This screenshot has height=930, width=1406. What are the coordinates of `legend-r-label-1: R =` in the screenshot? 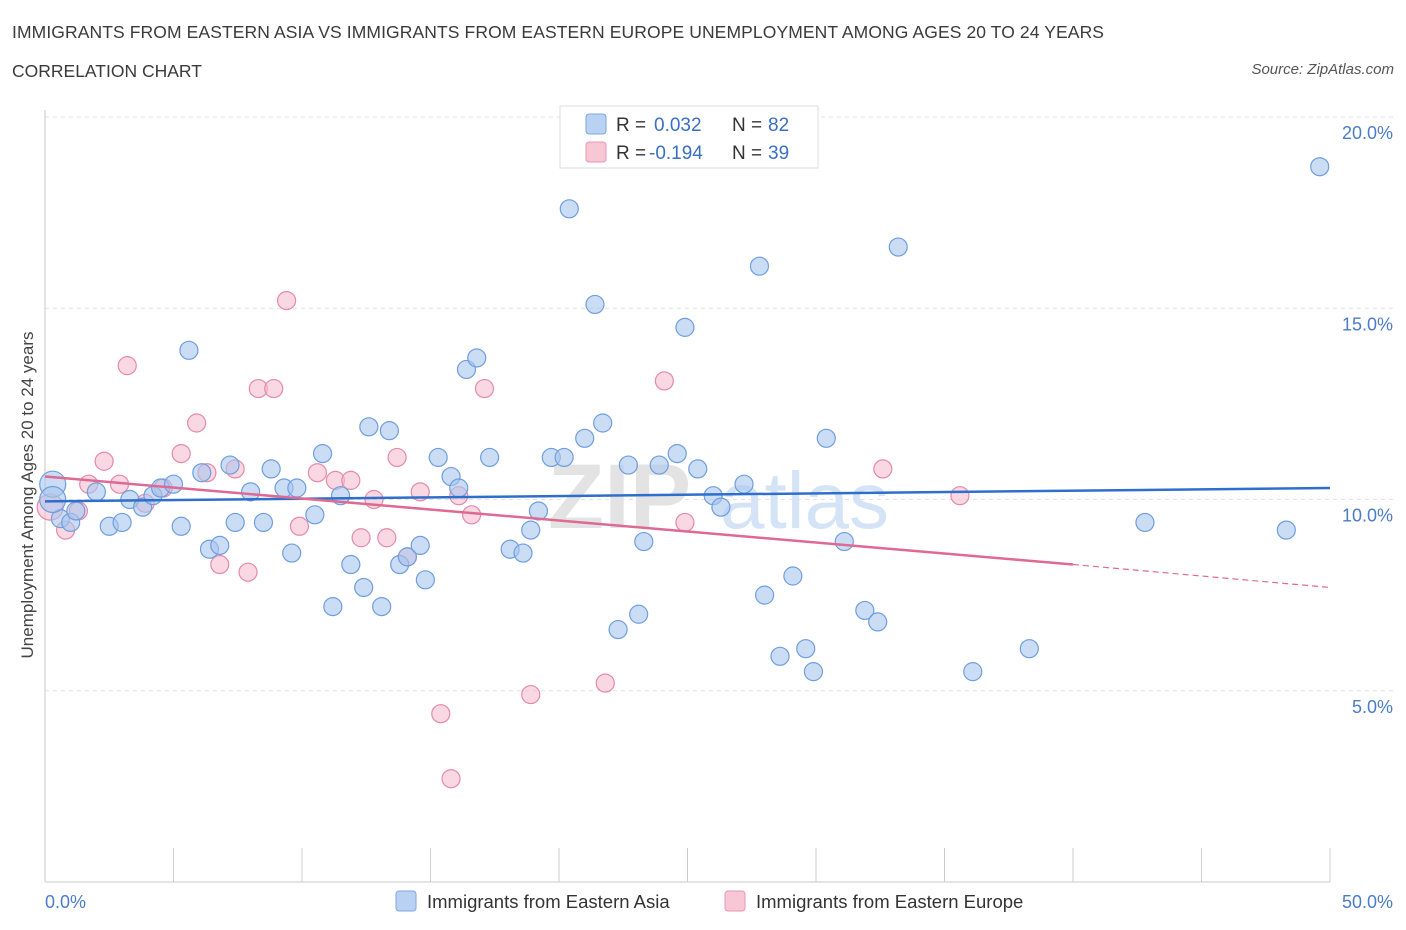 It's located at (631, 125).